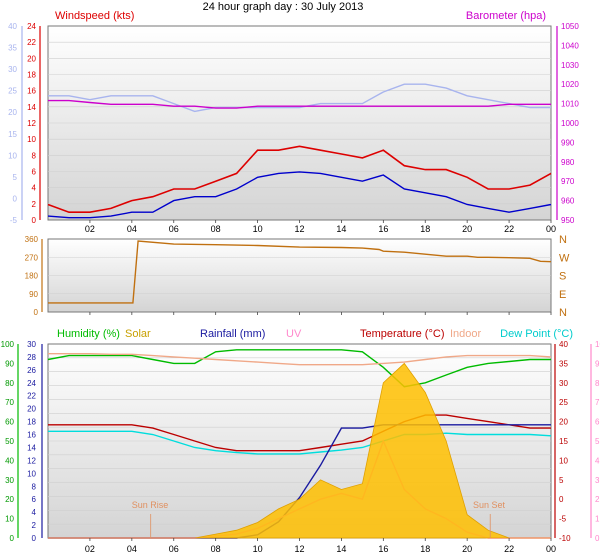 The width and height of the screenshot is (600, 555). I want to click on dewpoint-line, so click(300, 442).